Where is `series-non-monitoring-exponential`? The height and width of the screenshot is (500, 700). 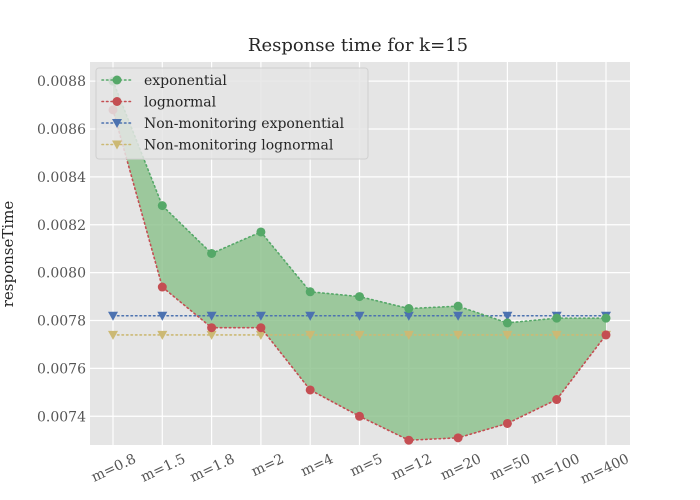 series-non-monitoring-exponential is located at coordinates (359, 316).